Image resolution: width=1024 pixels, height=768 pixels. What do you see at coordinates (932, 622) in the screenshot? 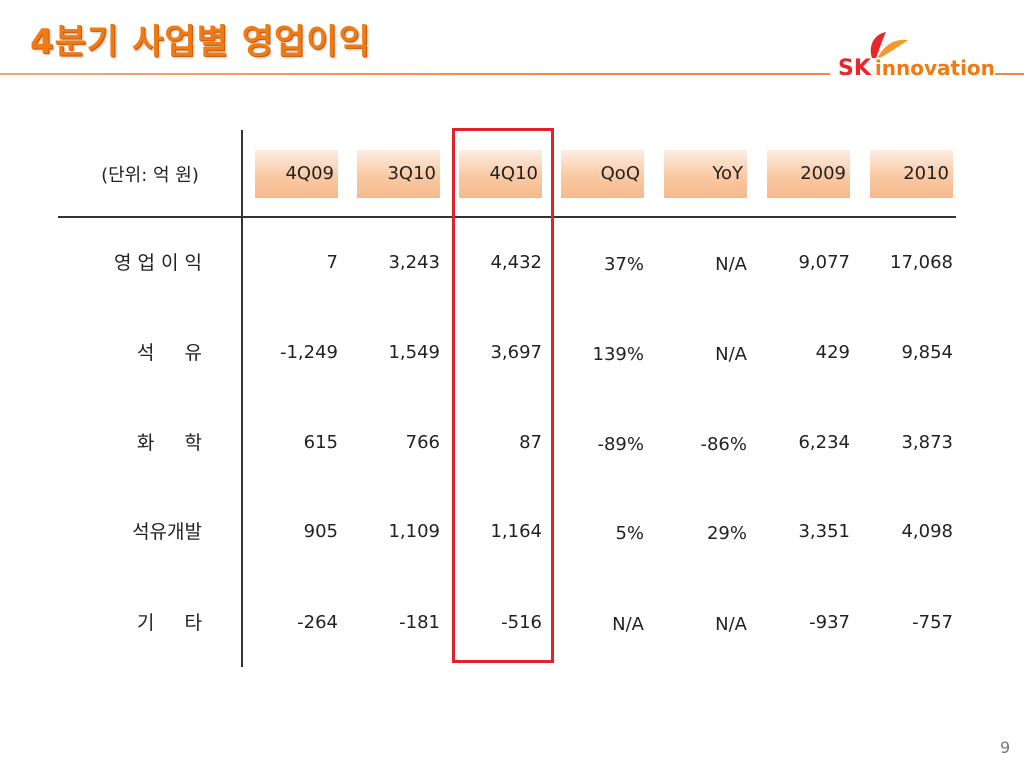
I see `table-cell: -757` at bounding box center [932, 622].